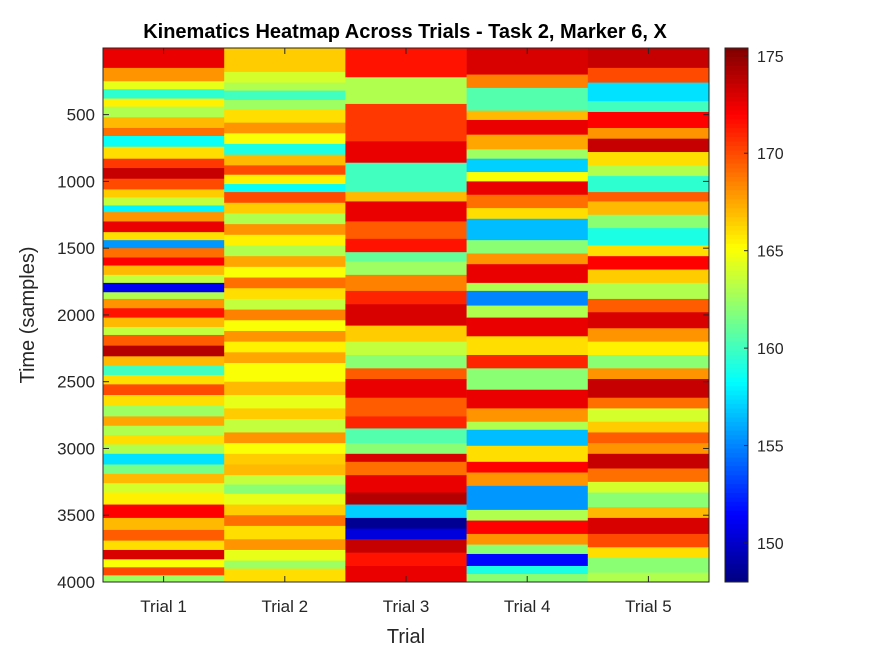 This screenshot has width=875, height=661. What do you see at coordinates (284, 606) in the screenshot?
I see `x-tick-label: Trial 2` at bounding box center [284, 606].